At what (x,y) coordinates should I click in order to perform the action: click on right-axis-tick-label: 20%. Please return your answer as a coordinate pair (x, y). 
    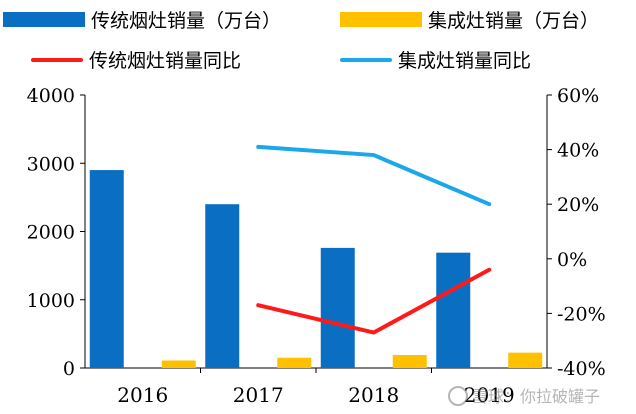
    Looking at the image, I should click on (578, 205).